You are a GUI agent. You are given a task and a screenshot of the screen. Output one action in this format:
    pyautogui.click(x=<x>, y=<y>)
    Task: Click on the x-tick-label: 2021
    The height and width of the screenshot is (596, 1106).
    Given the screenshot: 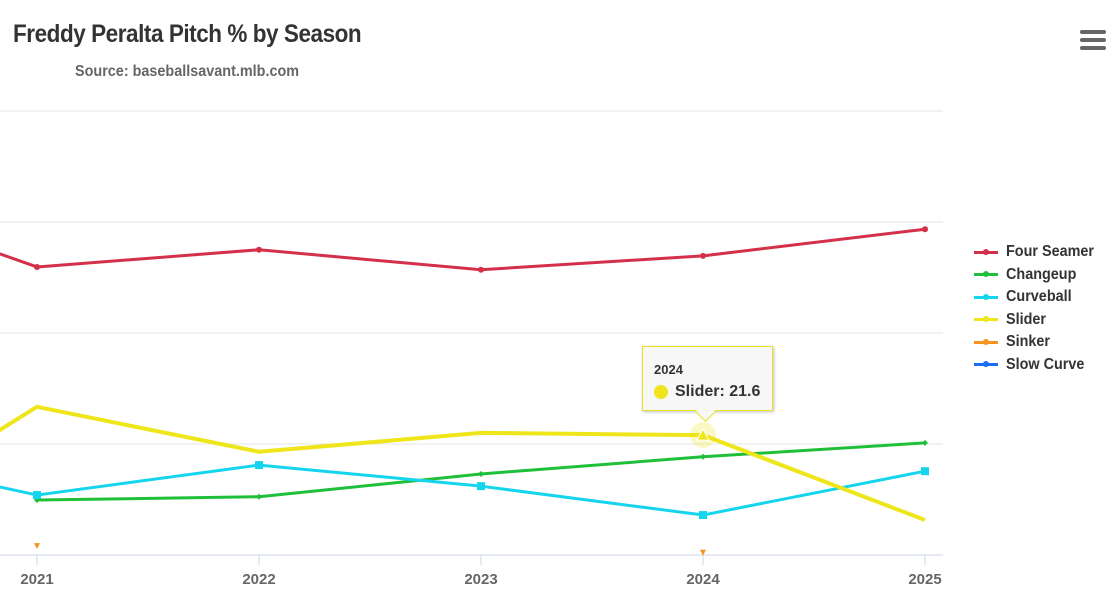 What is the action you would take?
    pyautogui.click(x=36, y=579)
    